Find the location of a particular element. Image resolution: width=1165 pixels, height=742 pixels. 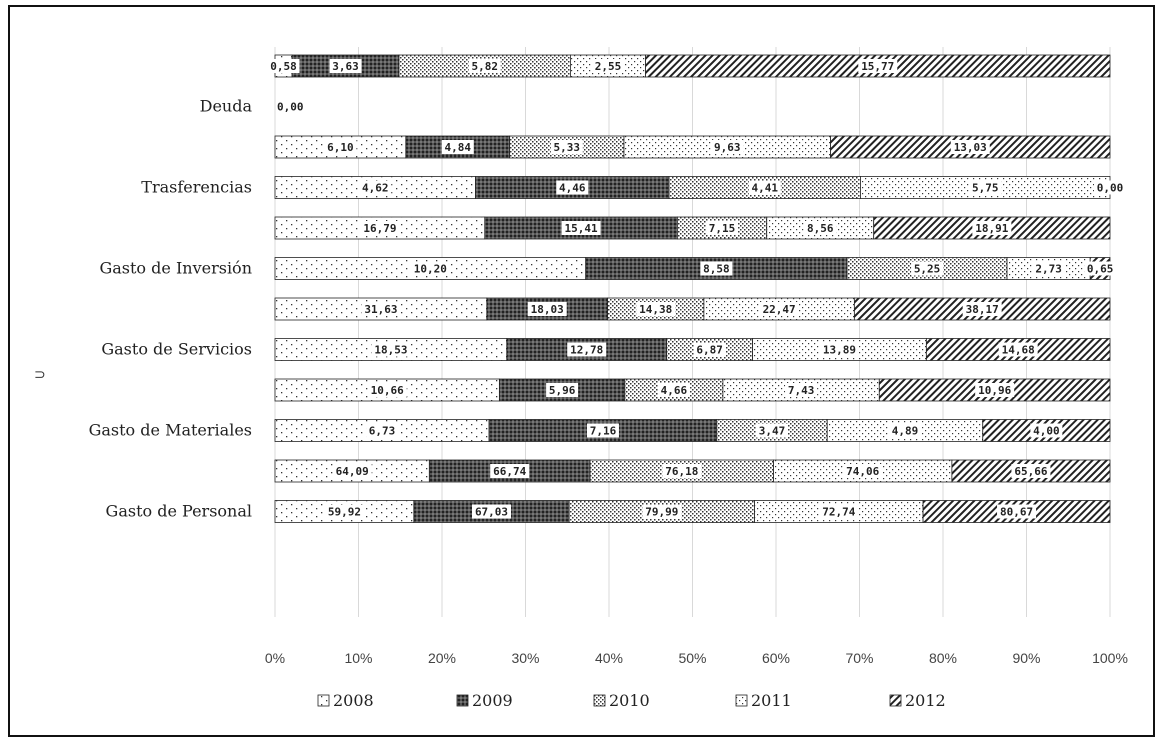

data-label: 14,68 is located at coordinates (1018, 350).